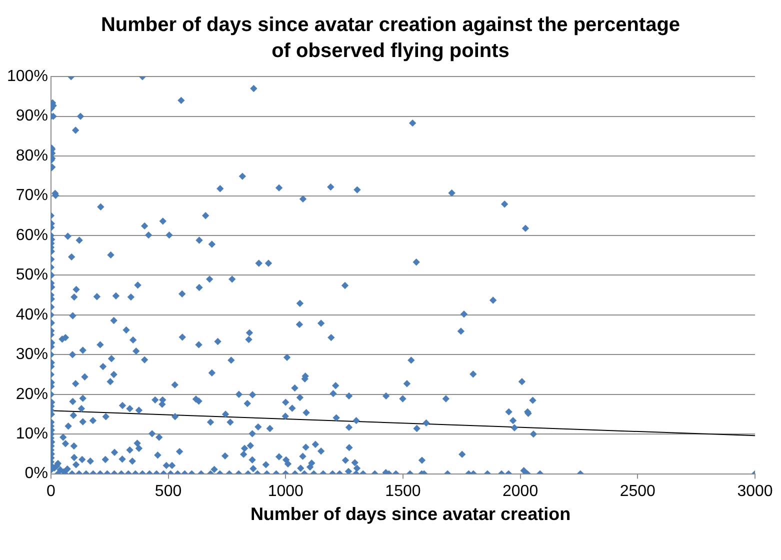  Describe the element at coordinates (32, 235) in the screenshot. I see `y-tick-label: 60%` at that location.